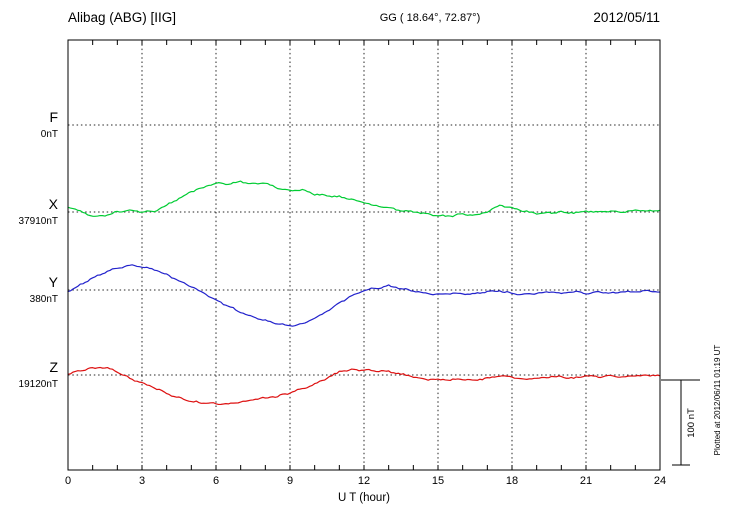  What do you see at coordinates (68, 481) in the screenshot?
I see `x-tick-label-0: 0` at bounding box center [68, 481].